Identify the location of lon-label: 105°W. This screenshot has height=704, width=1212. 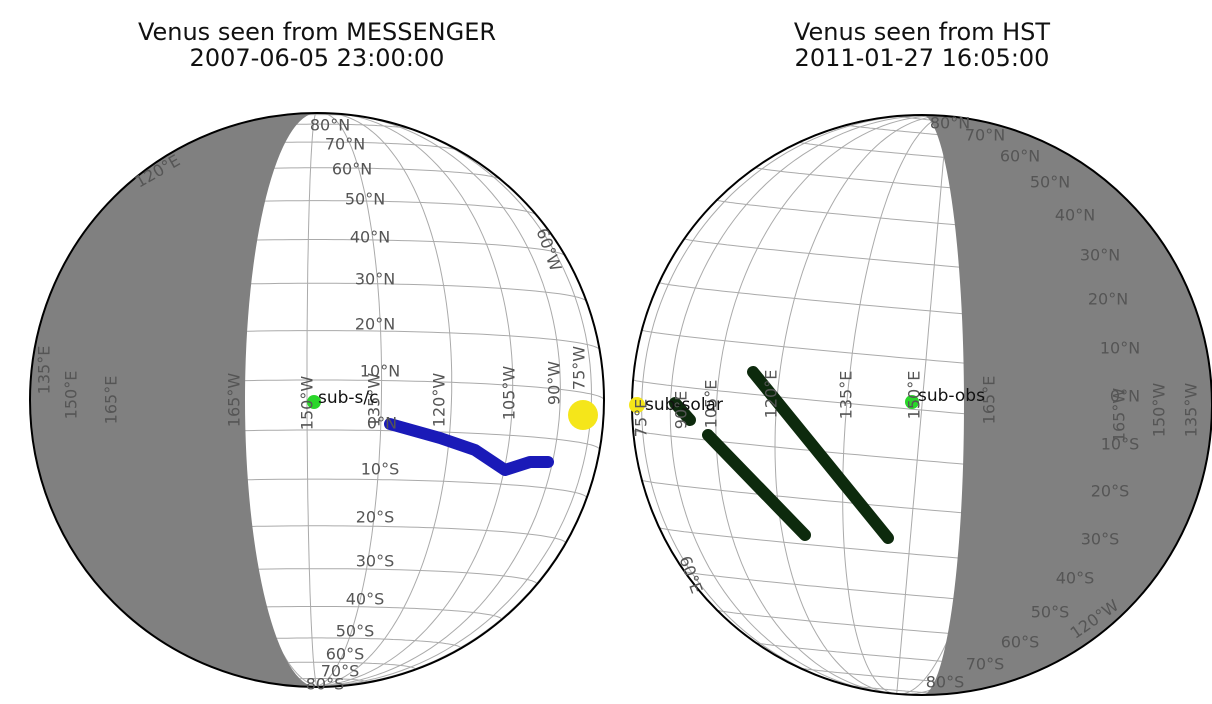
(509, 393).